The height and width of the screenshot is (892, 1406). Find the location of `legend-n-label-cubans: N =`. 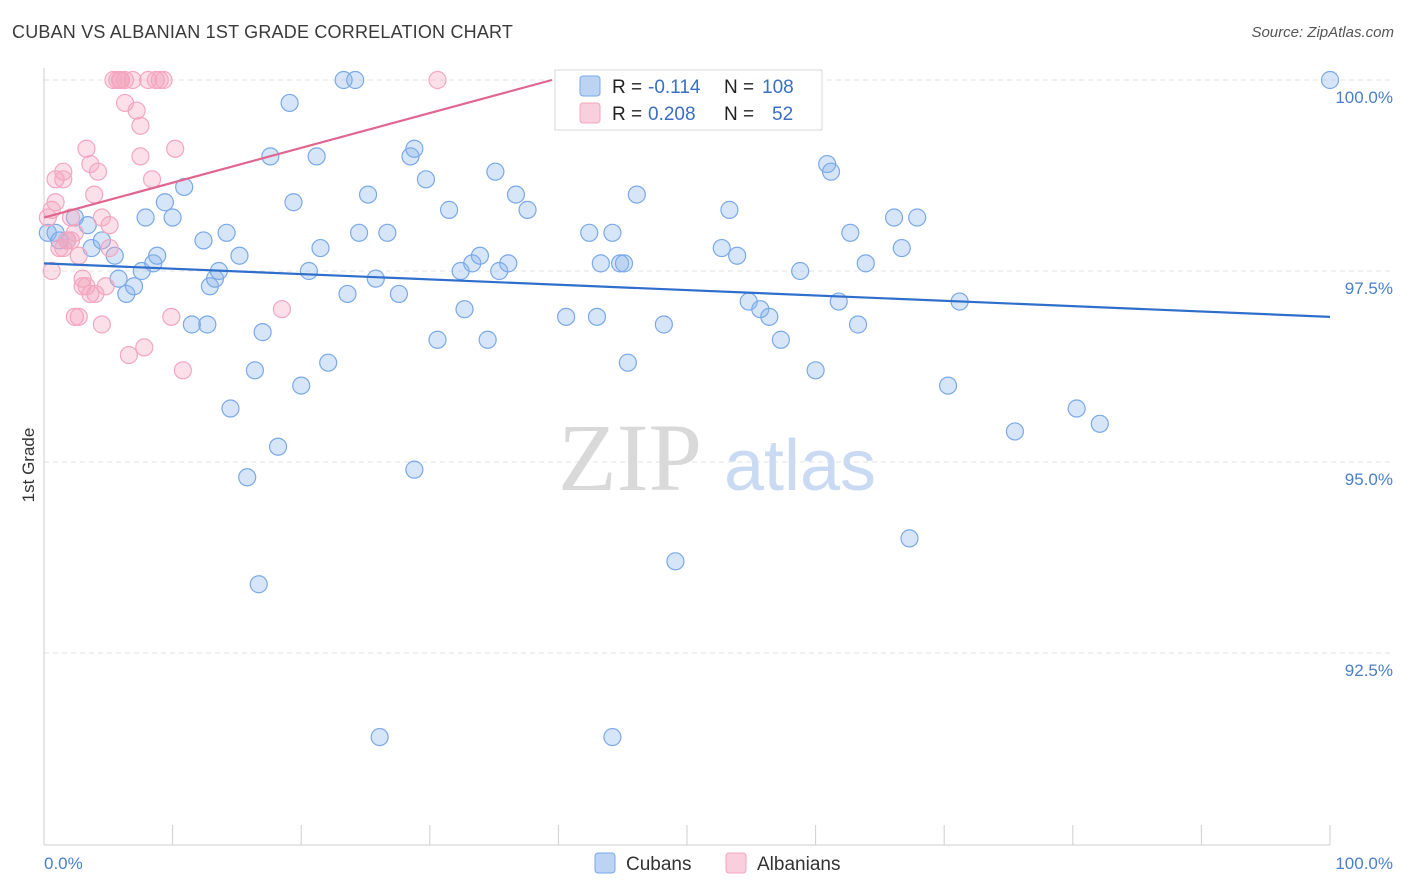

legend-n-label-cubans: N = is located at coordinates (739, 87).